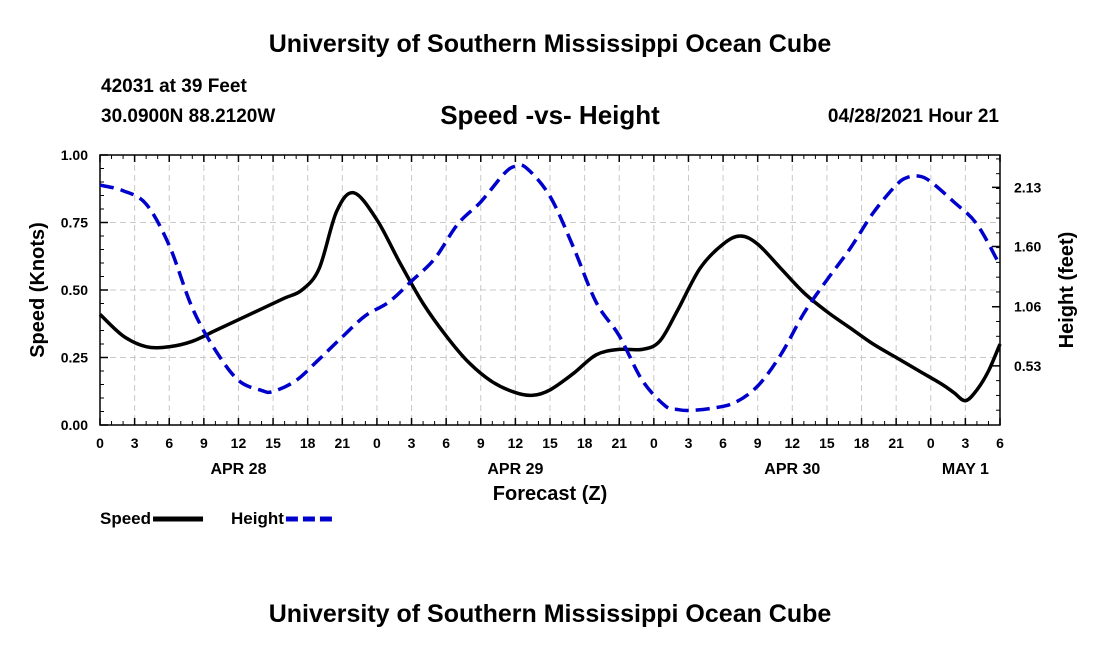 The height and width of the screenshot is (650, 1100). I want to click on y2-axis-label: Height (feet), so click(1067, 290).